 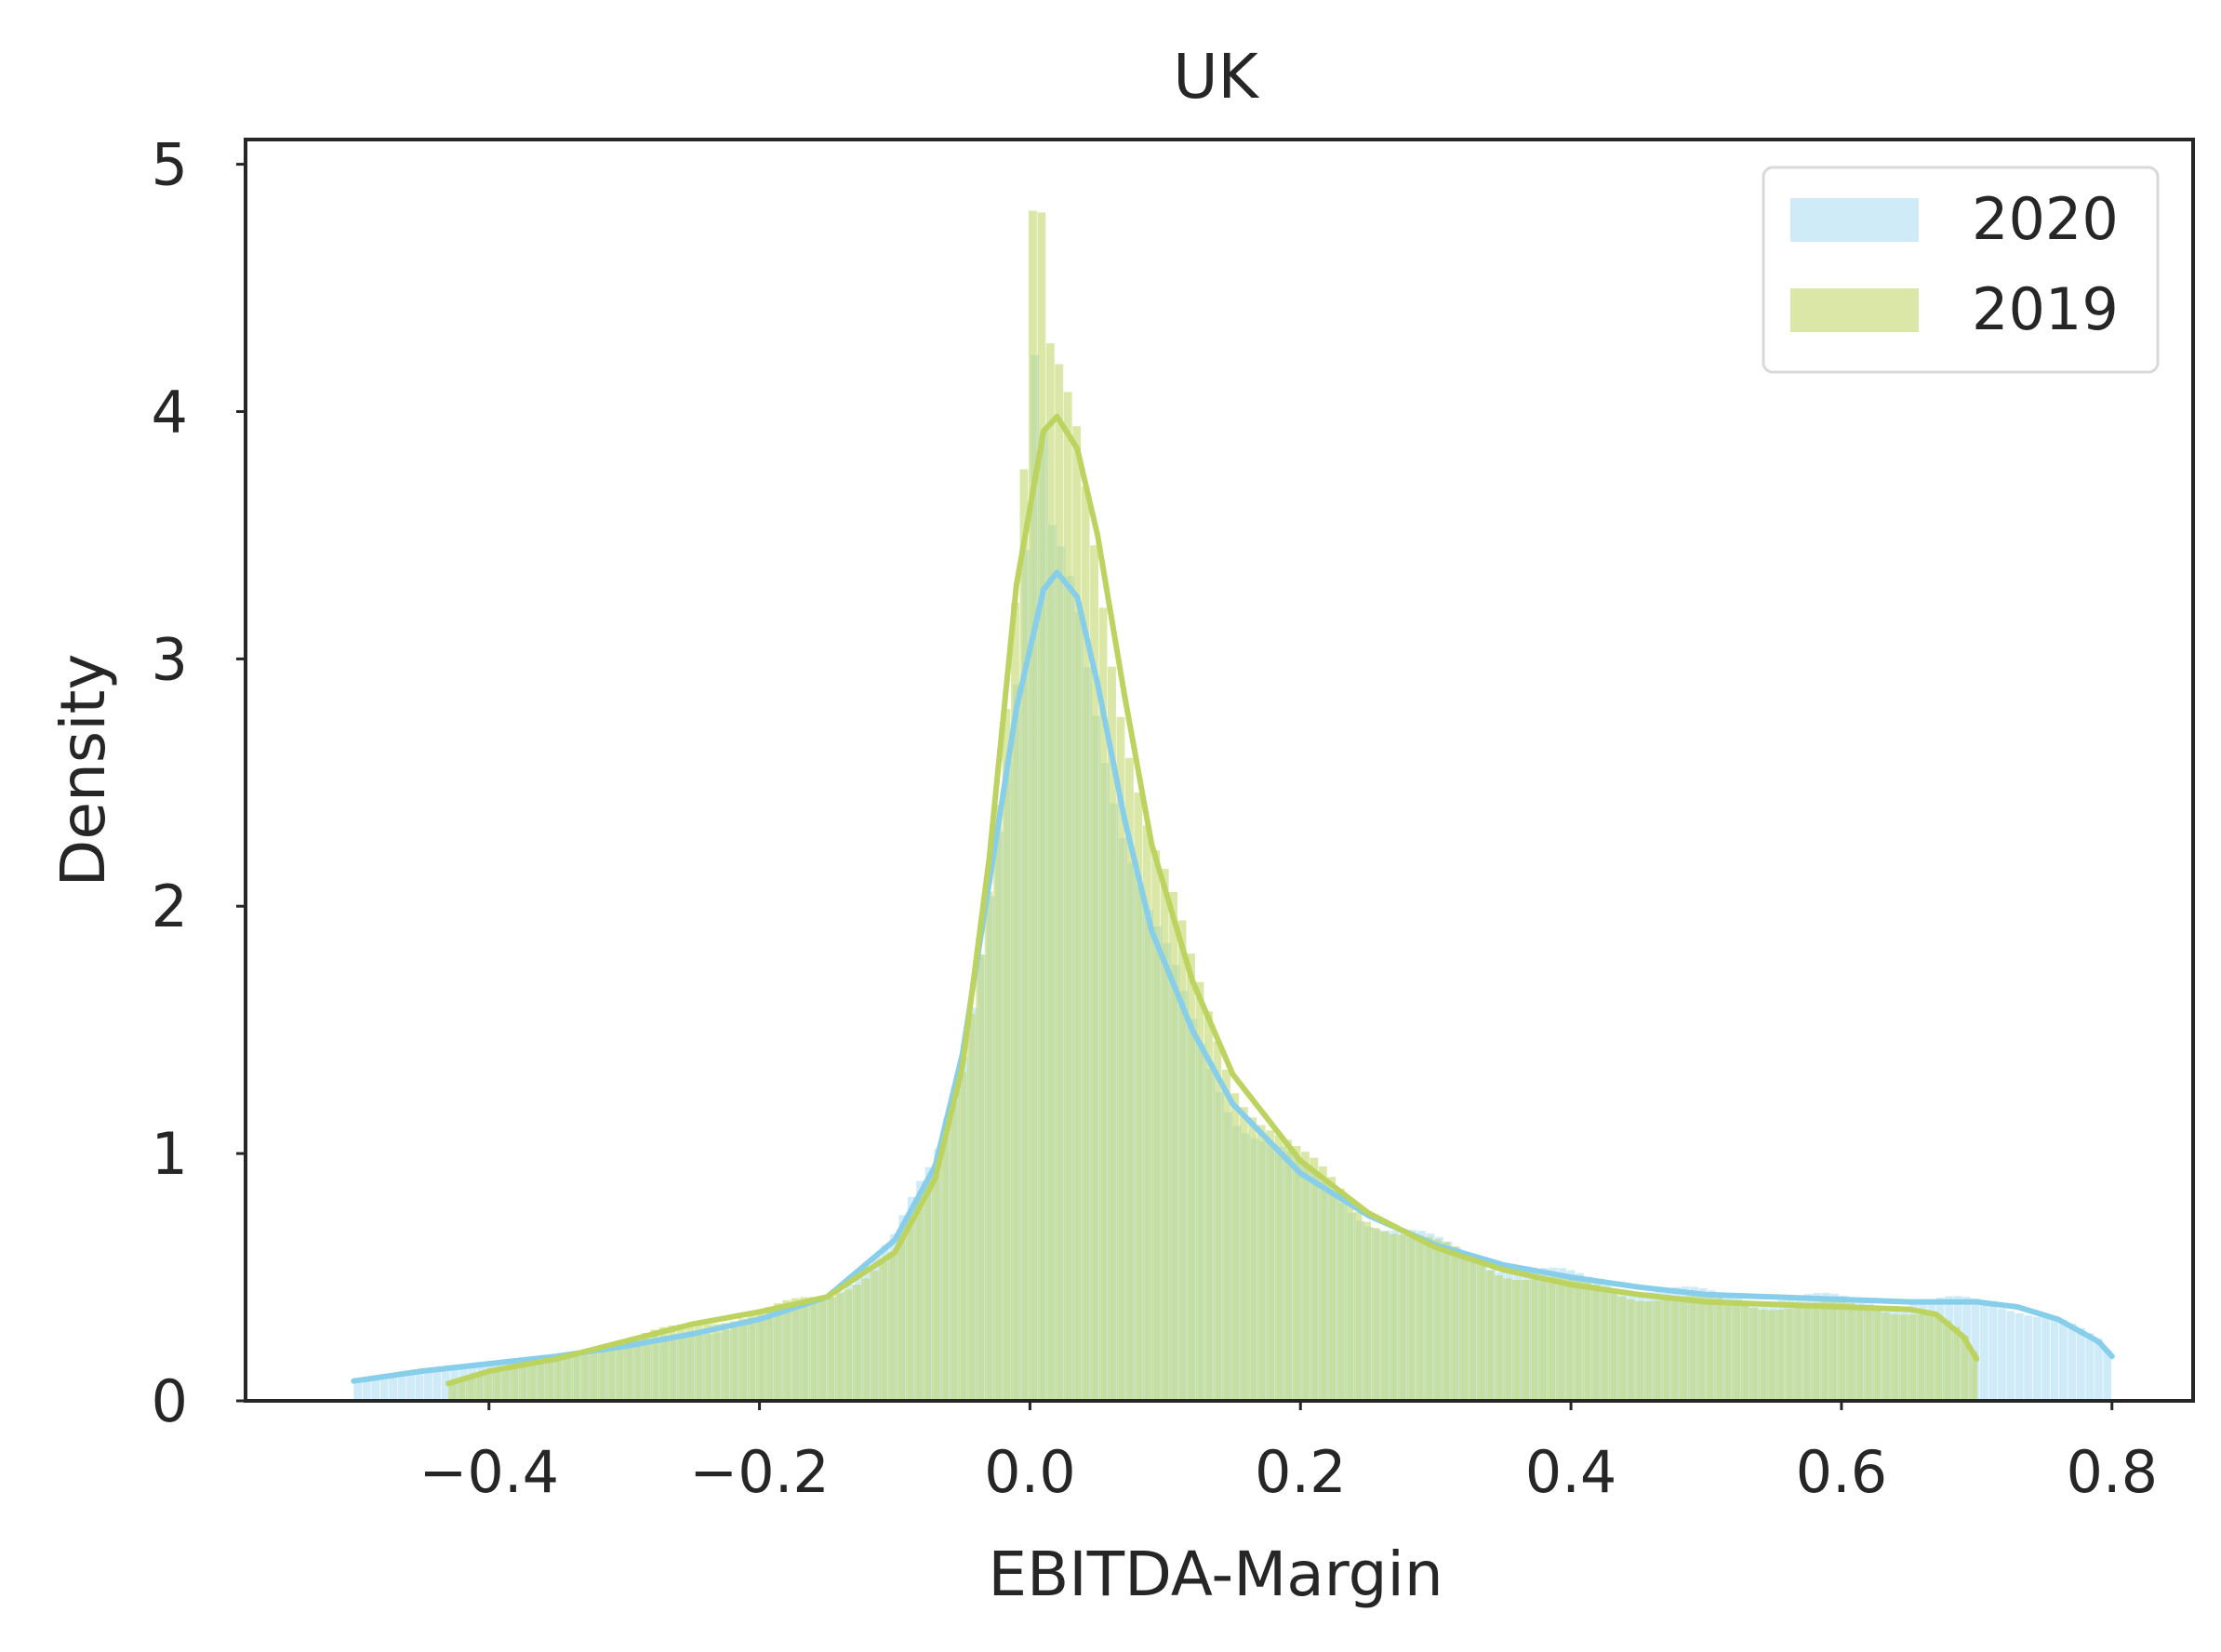 I want to click on x-axis-ticks: −0.4 −0.2 0.0 0.2 0.4 0.6 0.8, so click(x=1288, y=1453).